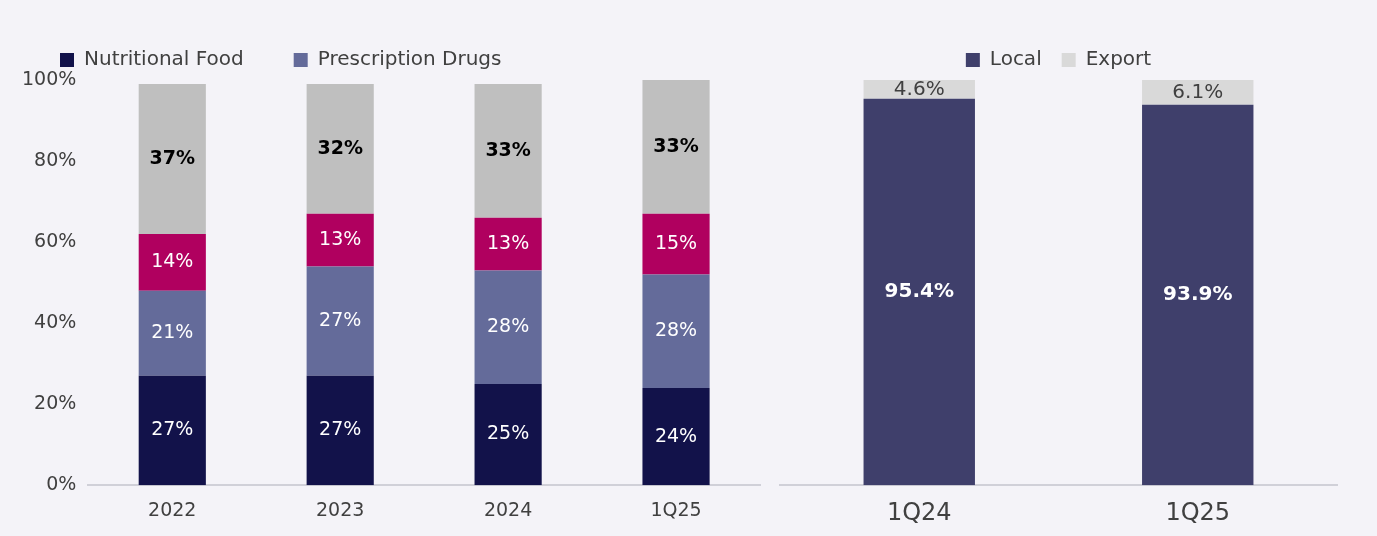 The height and width of the screenshot is (536, 1377). I want to click on x-tick-label: 2024, so click(508, 508).